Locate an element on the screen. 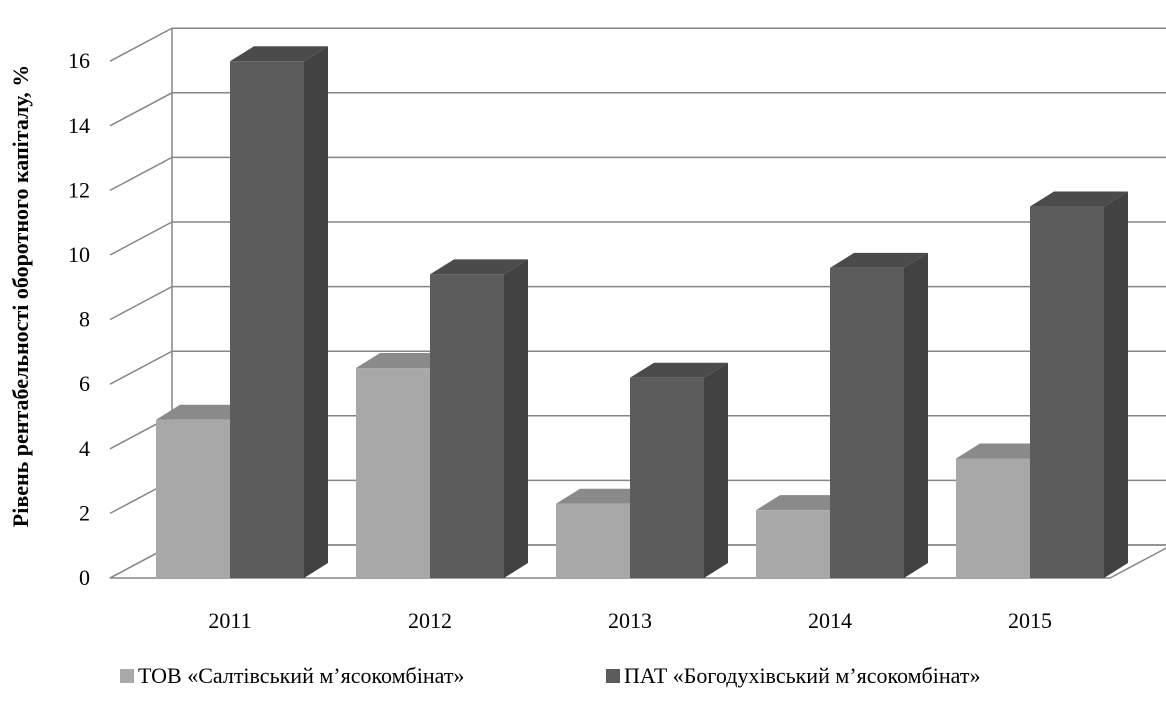 The width and height of the screenshot is (1166, 709). x-tick-label: 2014 is located at coordinates (830, 620).